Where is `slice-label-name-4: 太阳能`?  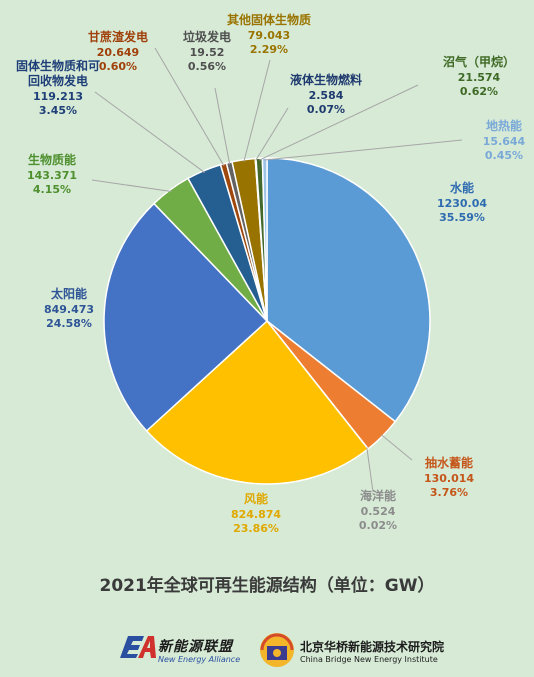
slice-label-name-4: 太阳能 is located at coordinates (69, 293).